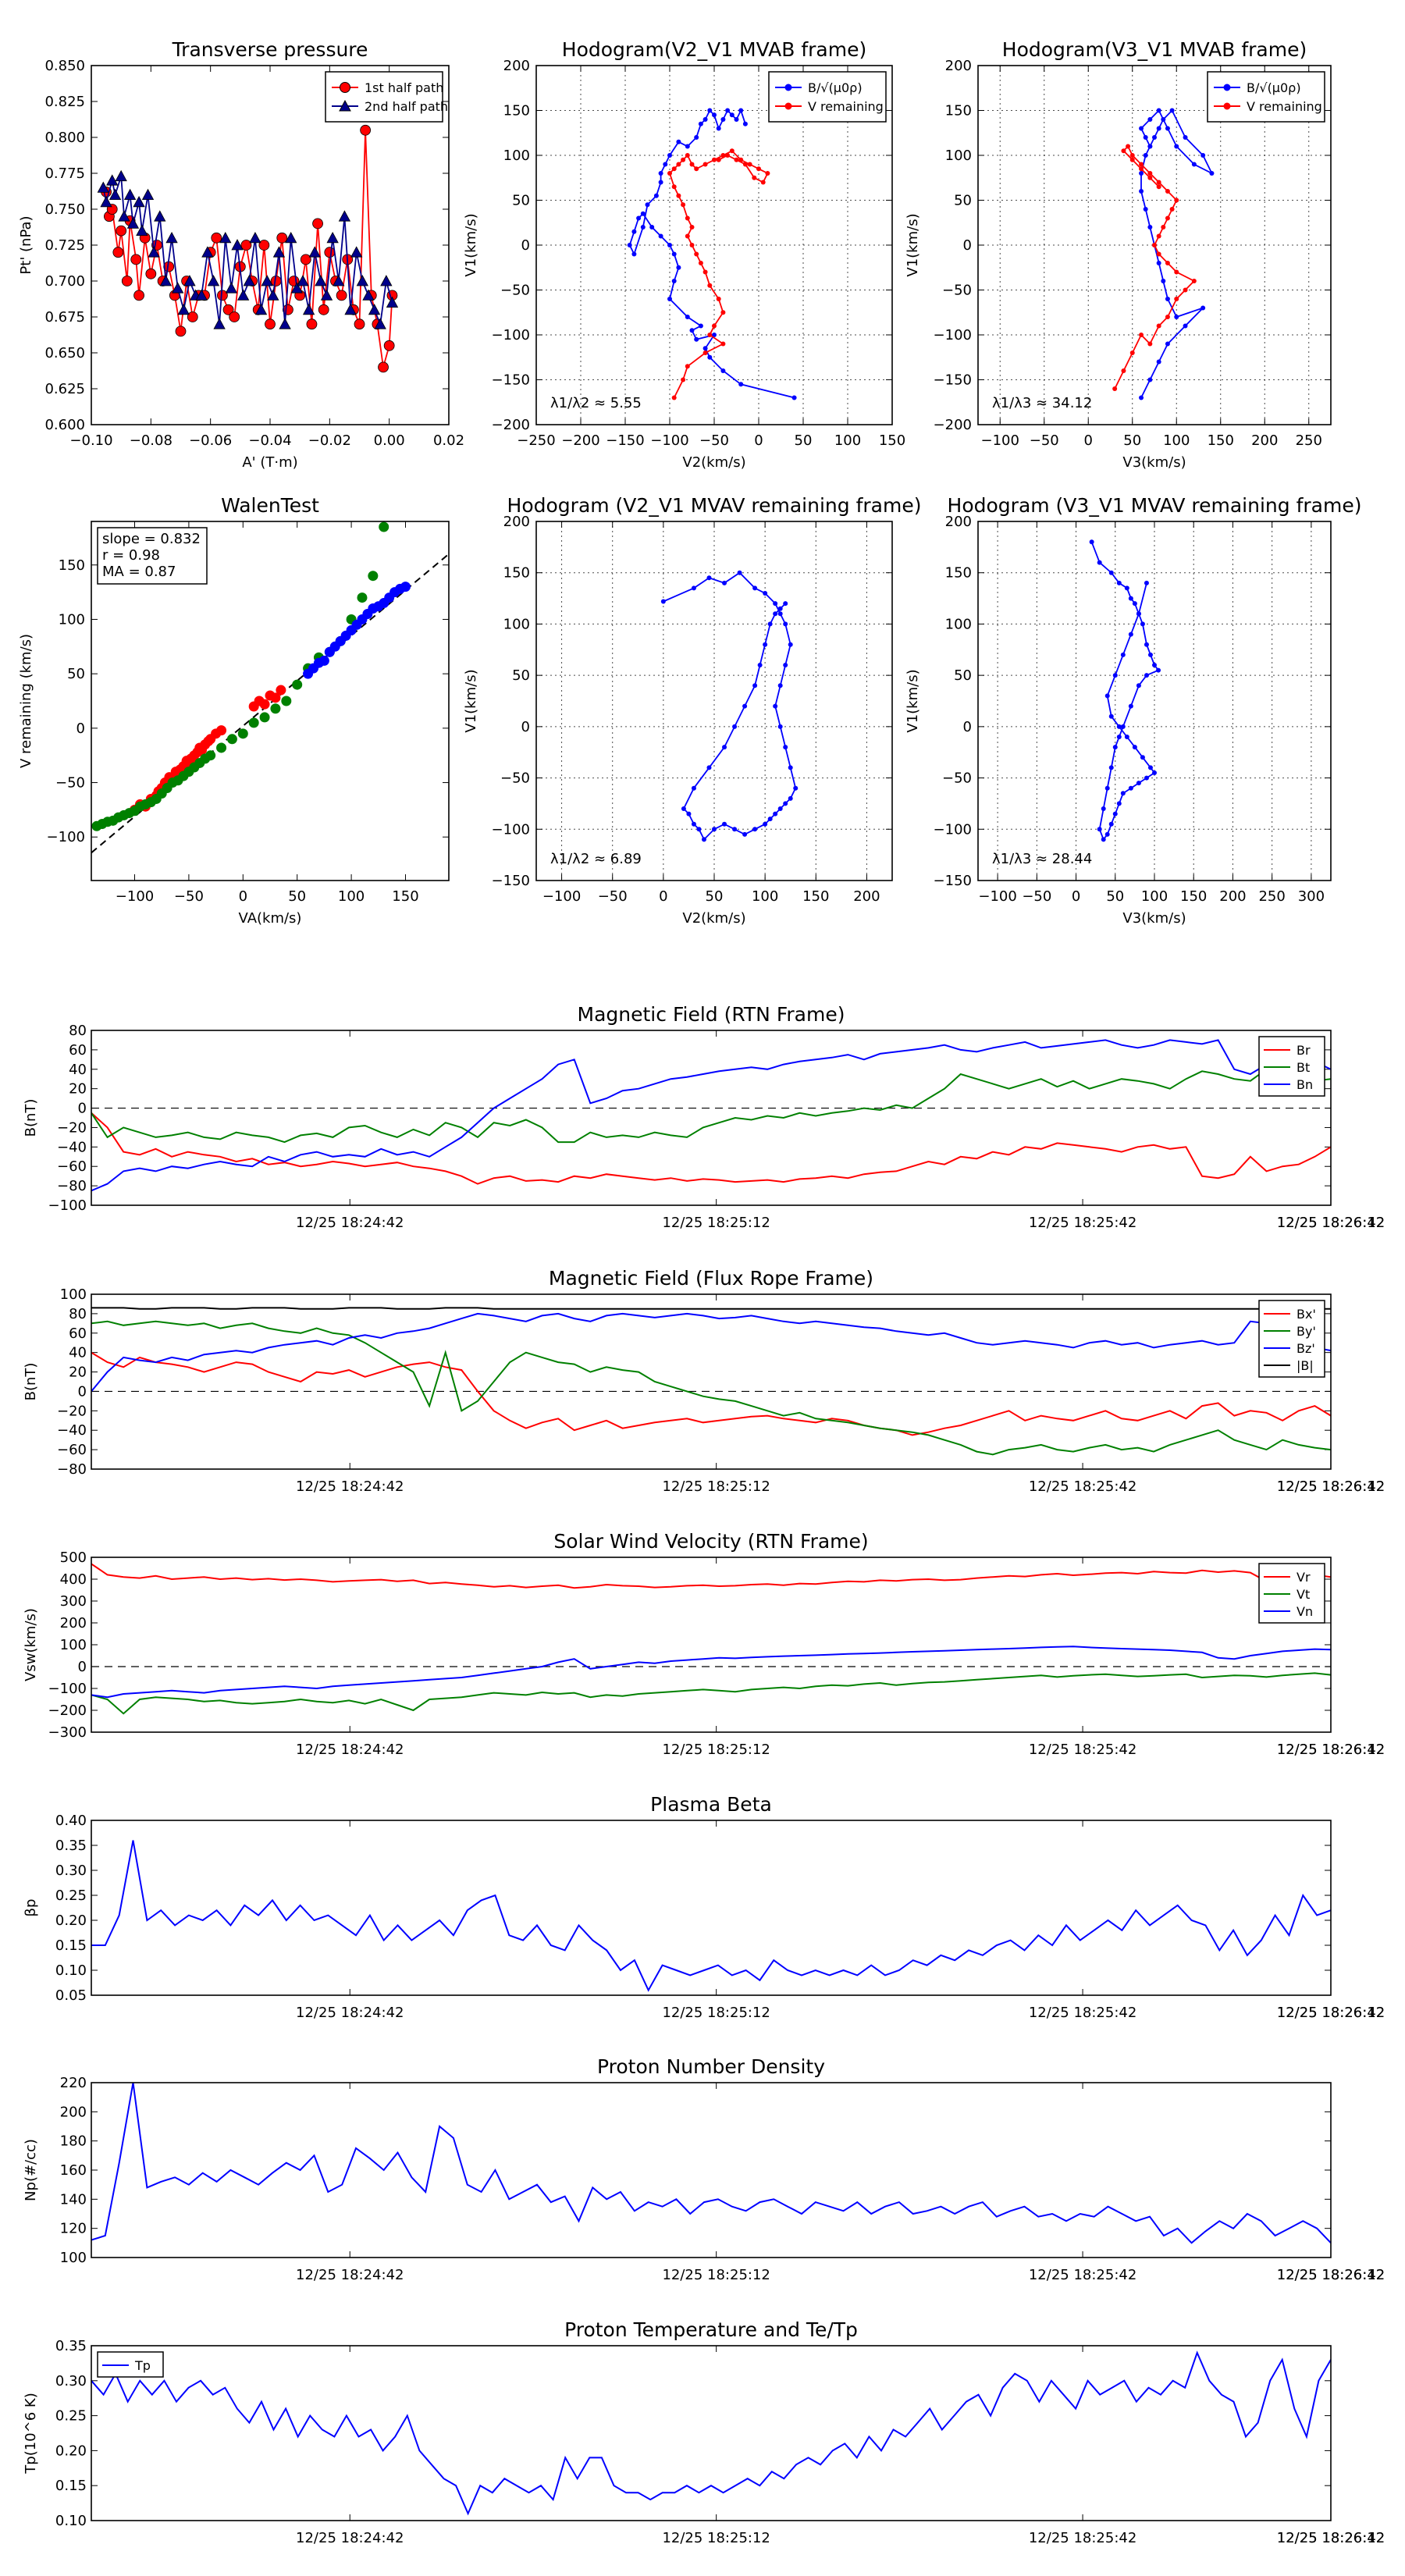 Image resolution: width=1405 pixels, height=2576 pixels. What do you see at coordinates (71, 1996) in the screenshot?
I see `y-tick-label: 0.05` at bounding box center [71, 1996].